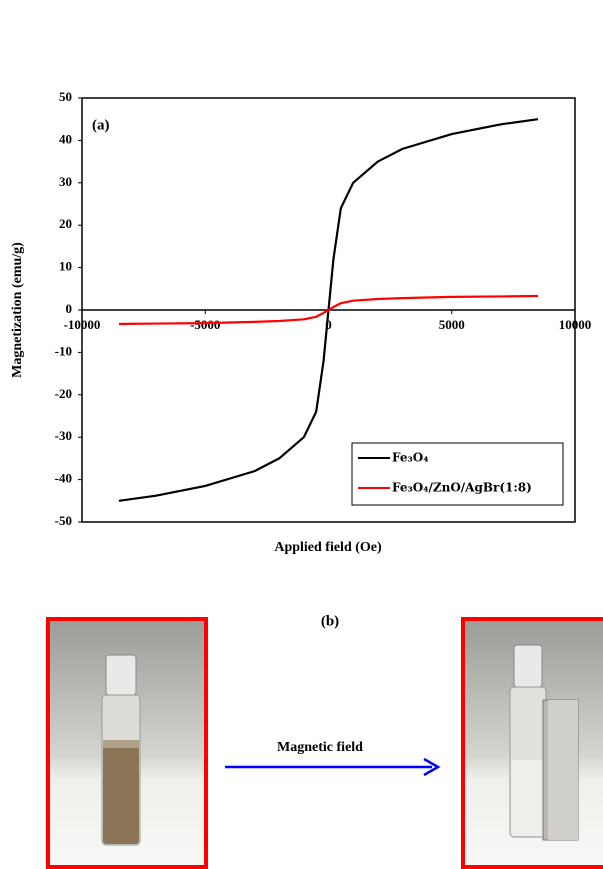 The image size is (603, 869). I want to click on y-axis-label: Magnetization (emu/g), so click(17, 310).